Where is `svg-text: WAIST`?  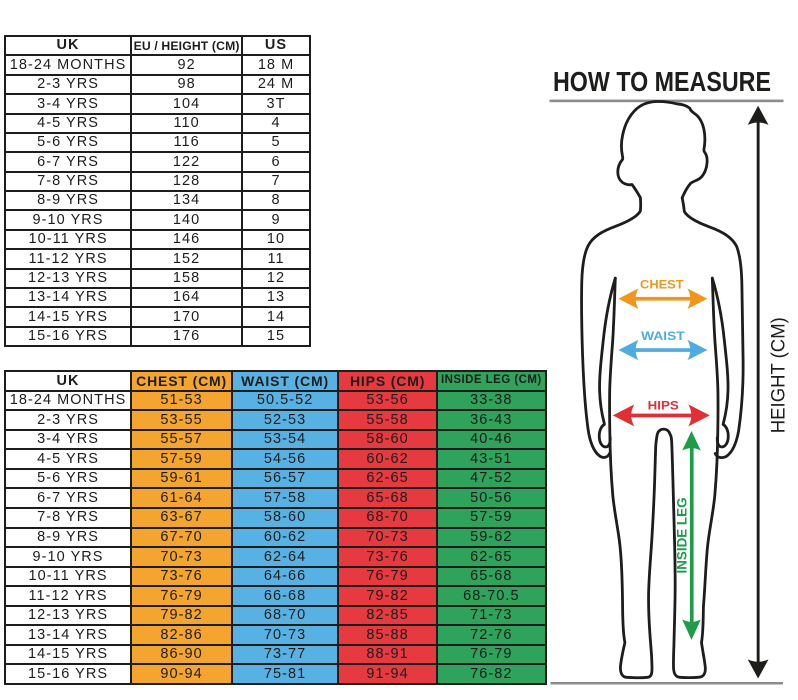
svg-text: WAIST is located at coordinates (663, 336).